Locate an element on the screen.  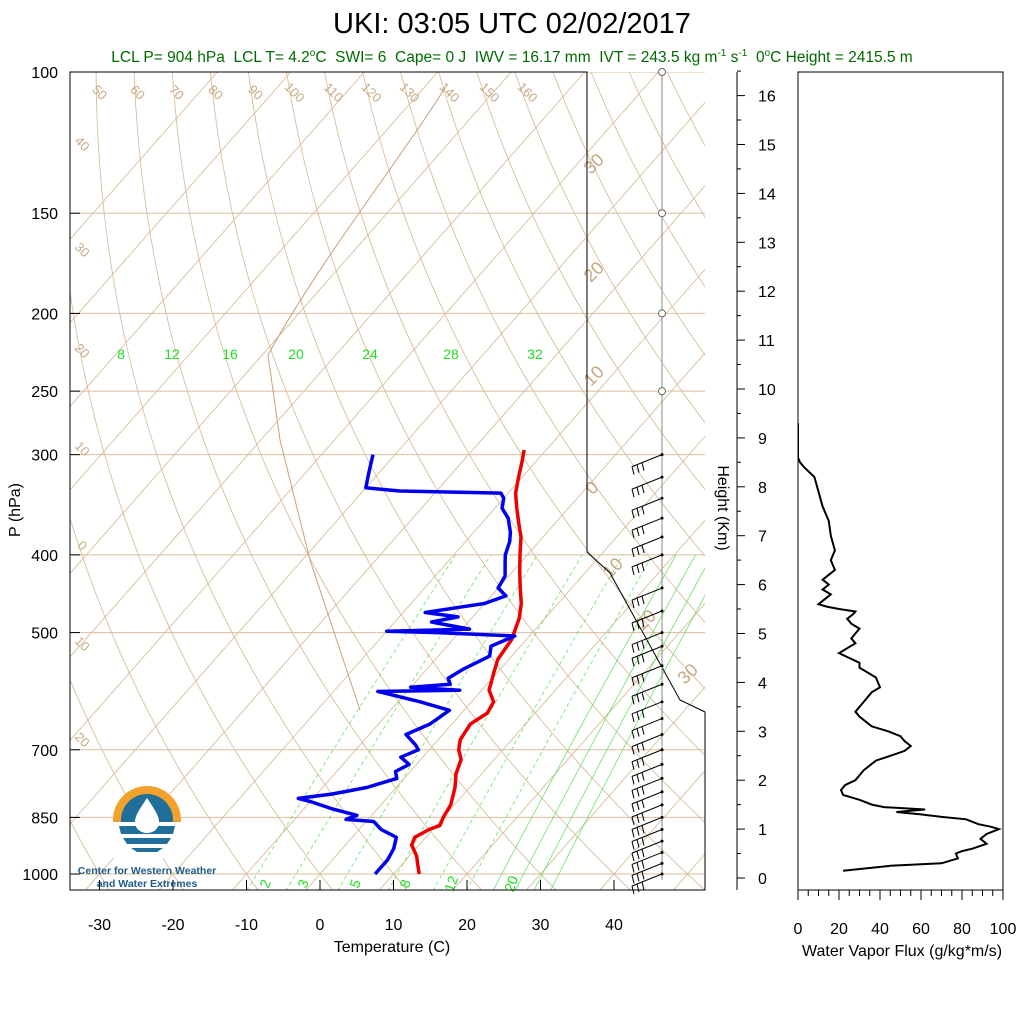
skewt-notch is located at coordinates (646, 481).